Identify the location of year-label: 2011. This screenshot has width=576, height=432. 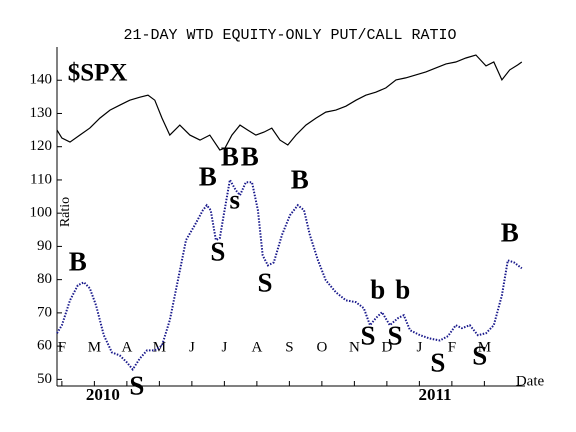
(434, 394).